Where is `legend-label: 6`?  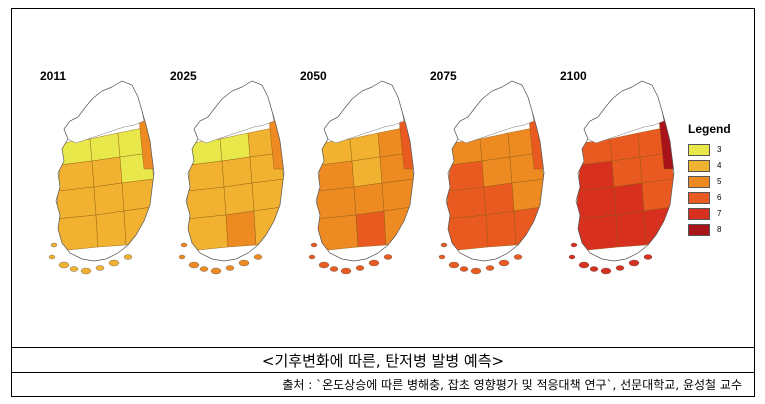
legend-label: 6 is located at coordinates (719, 197).